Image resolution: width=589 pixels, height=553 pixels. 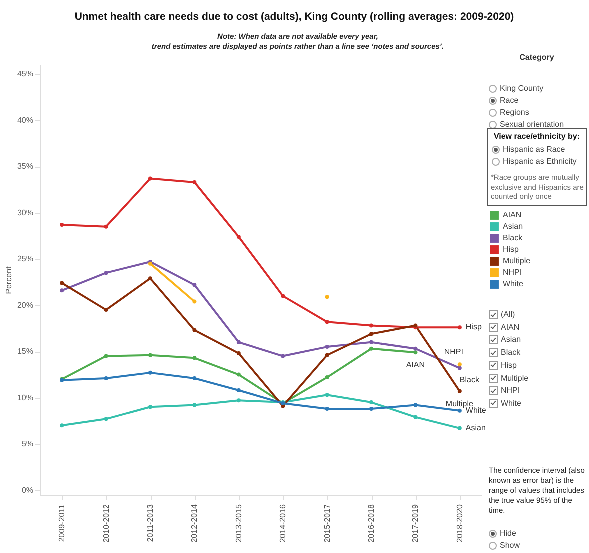 I want to click on text: Regions, so click(x=515, y=112).